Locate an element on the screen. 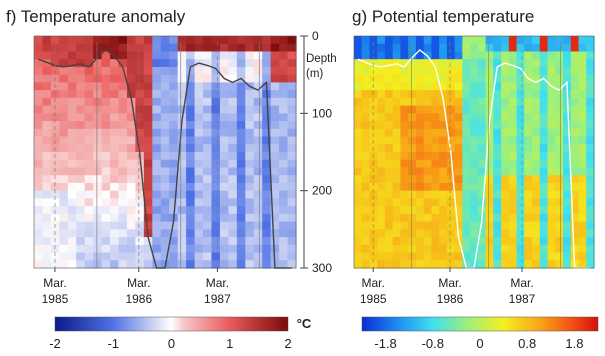 This screenshot has width=605, height=356. colorbar-potential-temperature-tick-label: 0.8 is located at coordinates (527, 343).